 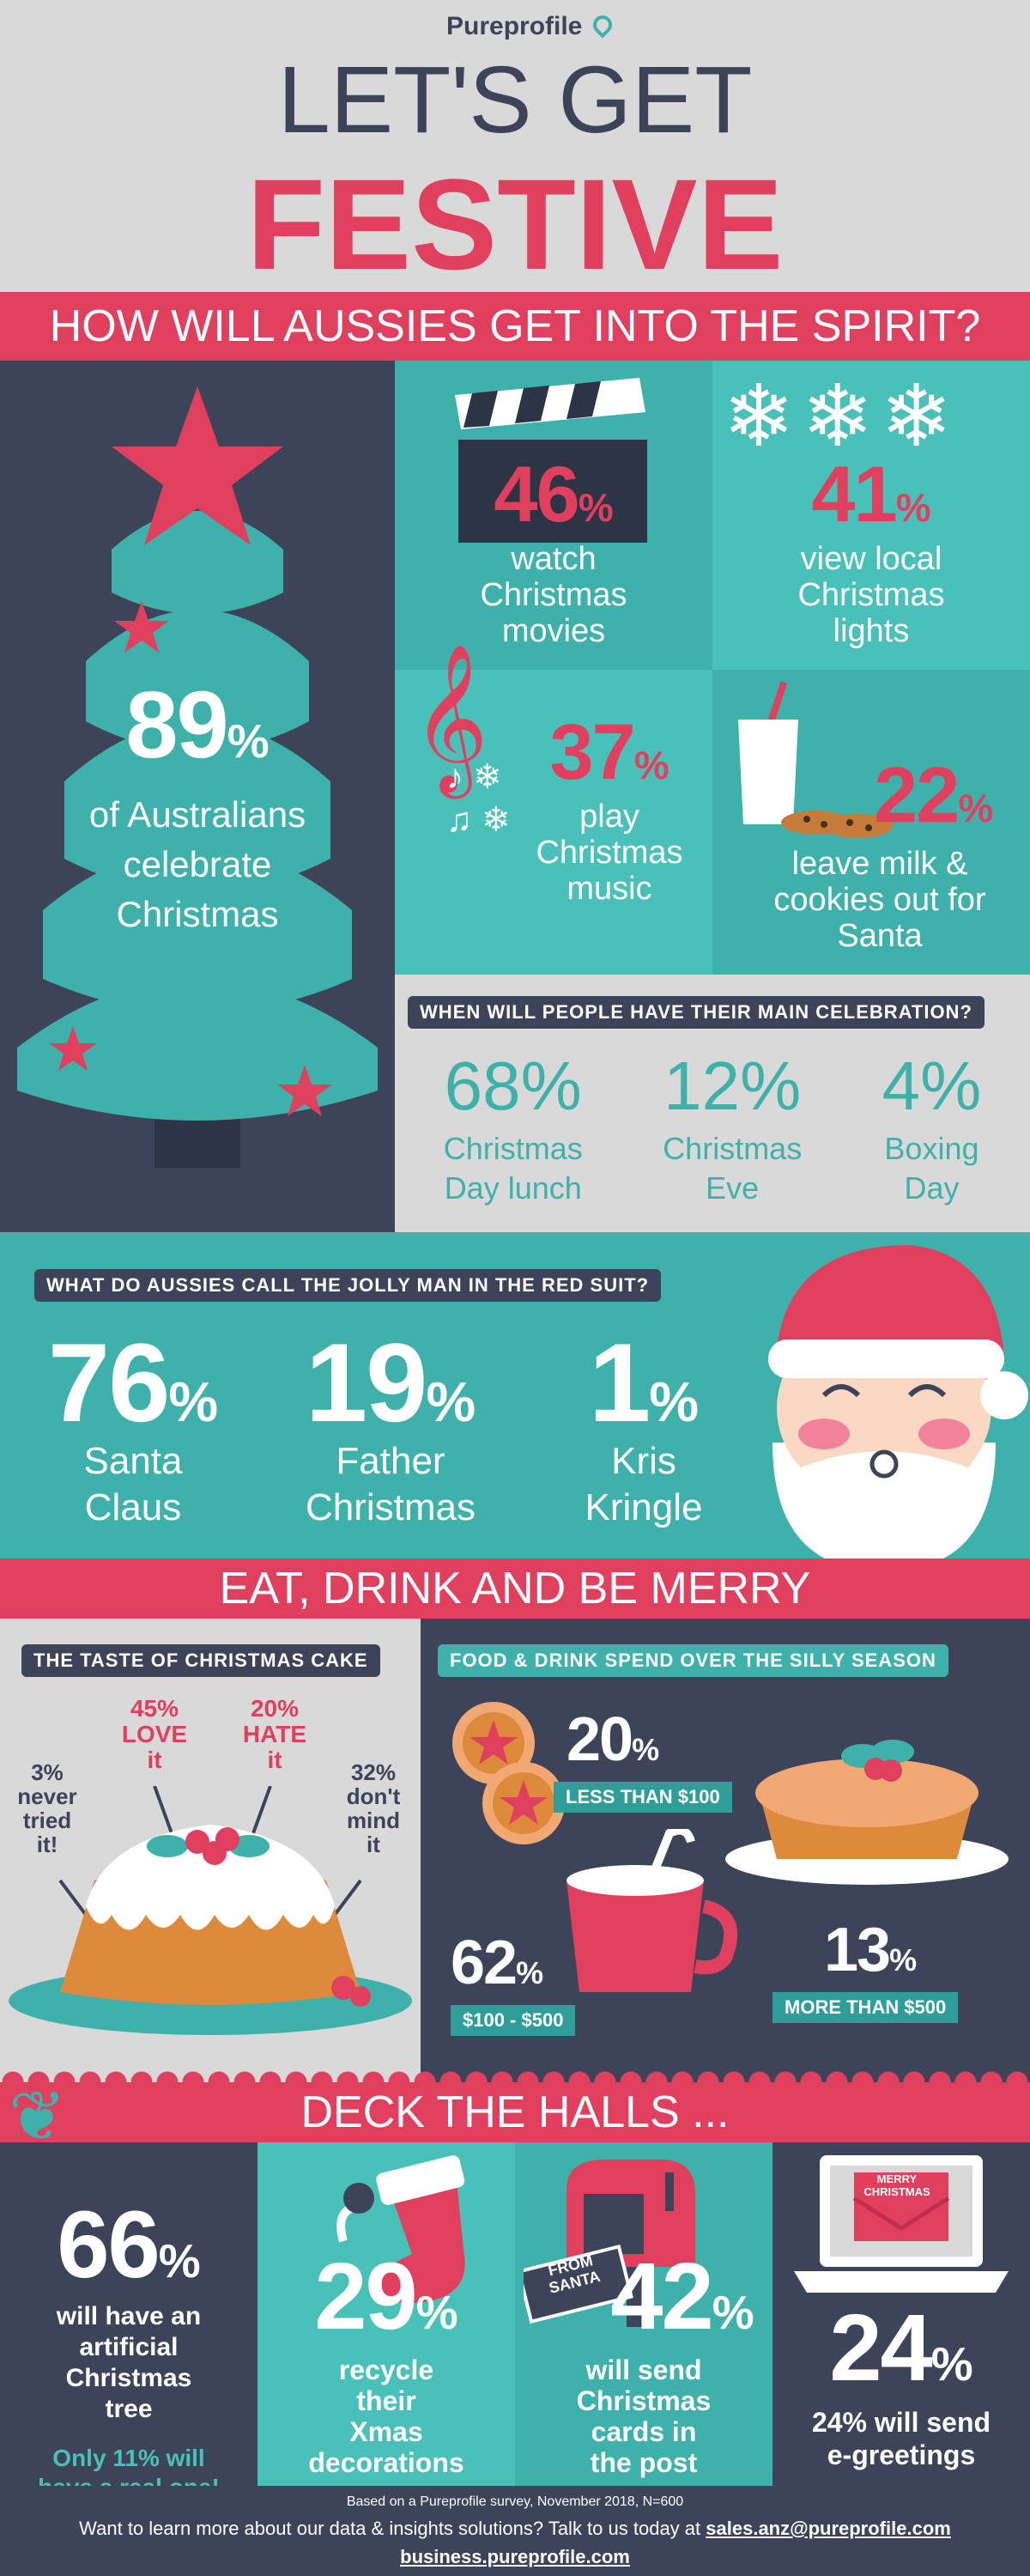 I want to click on movies-text: watch Christmas movies, so click(x=553, y=595).